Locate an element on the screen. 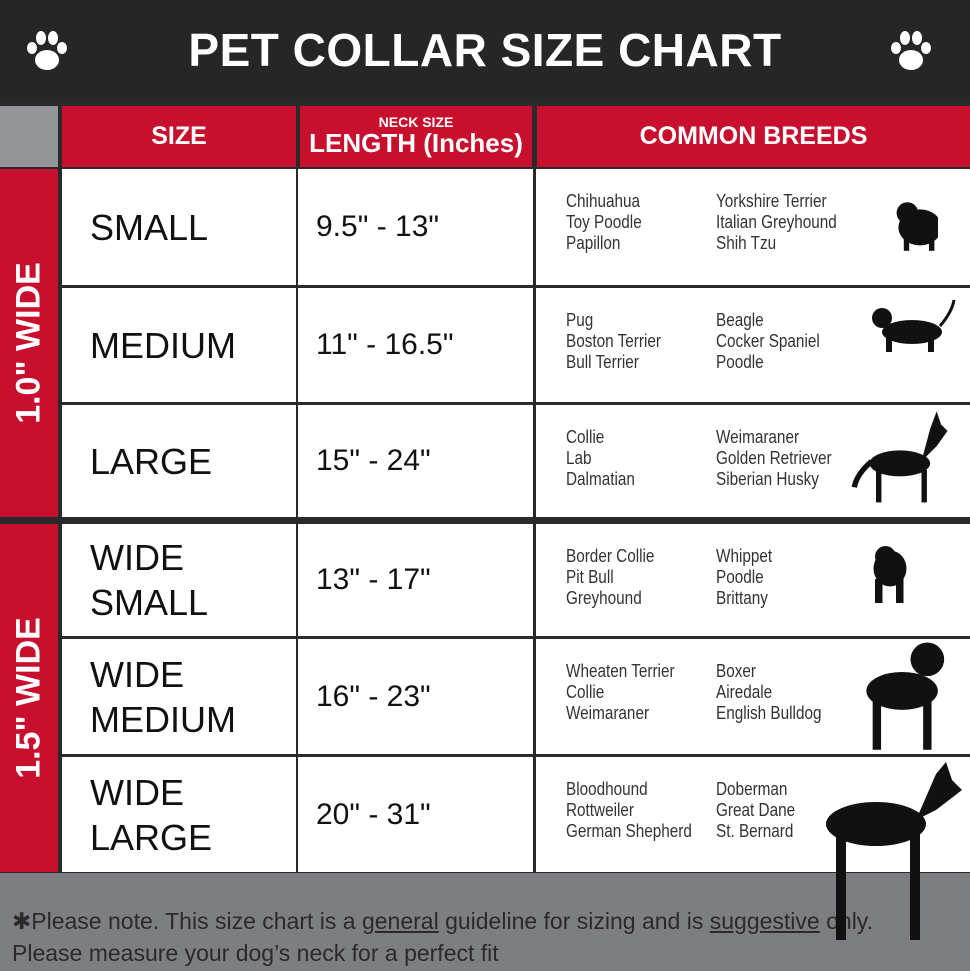  breed-list: Whippet Poodle Brittany is located at coordinates (744, 577).